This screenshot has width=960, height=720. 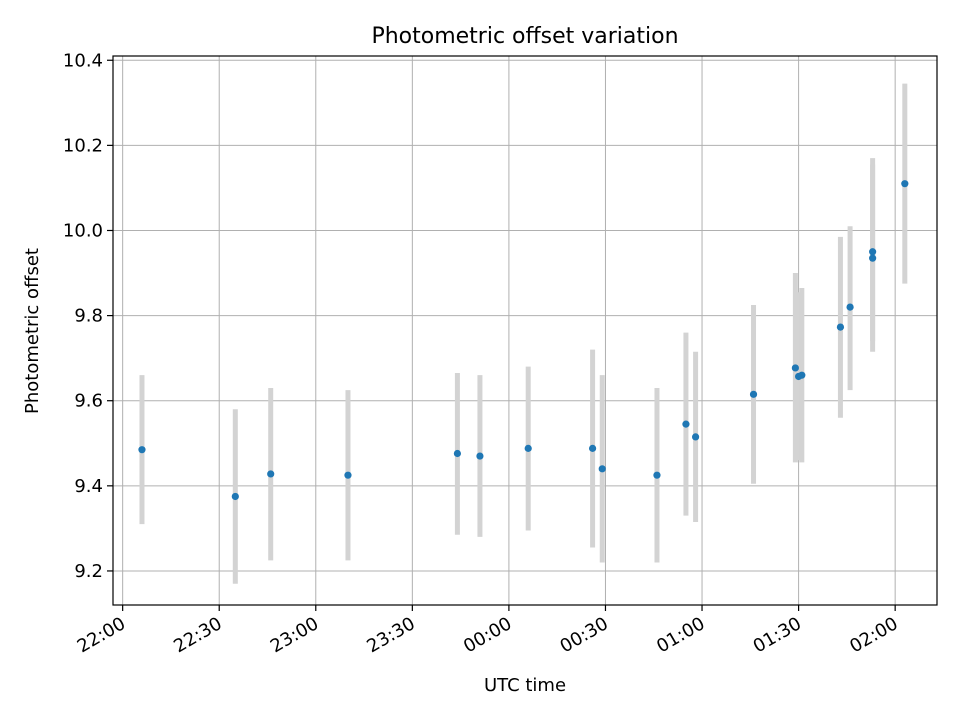 What do you see at coordinates (777, 635) in the screenshot?
I see `x-tick-label: 01:30` at bounding box center [777, 635].